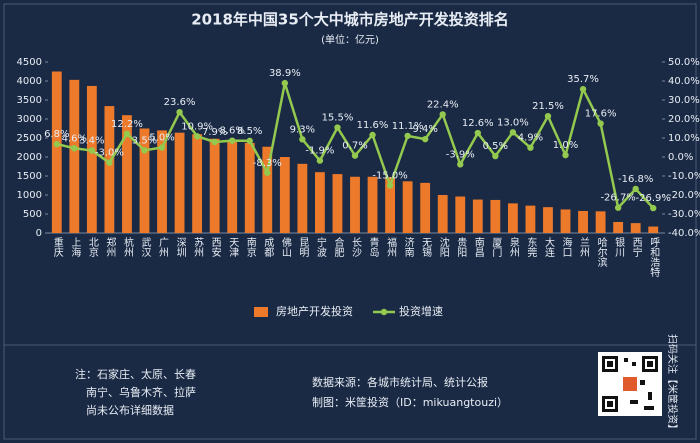 The image size is (700, 443). What do you see at coordinates (233, 247) in the screenshot?
I see `x-tick-label: 天津` at bounding box center [233, 247].